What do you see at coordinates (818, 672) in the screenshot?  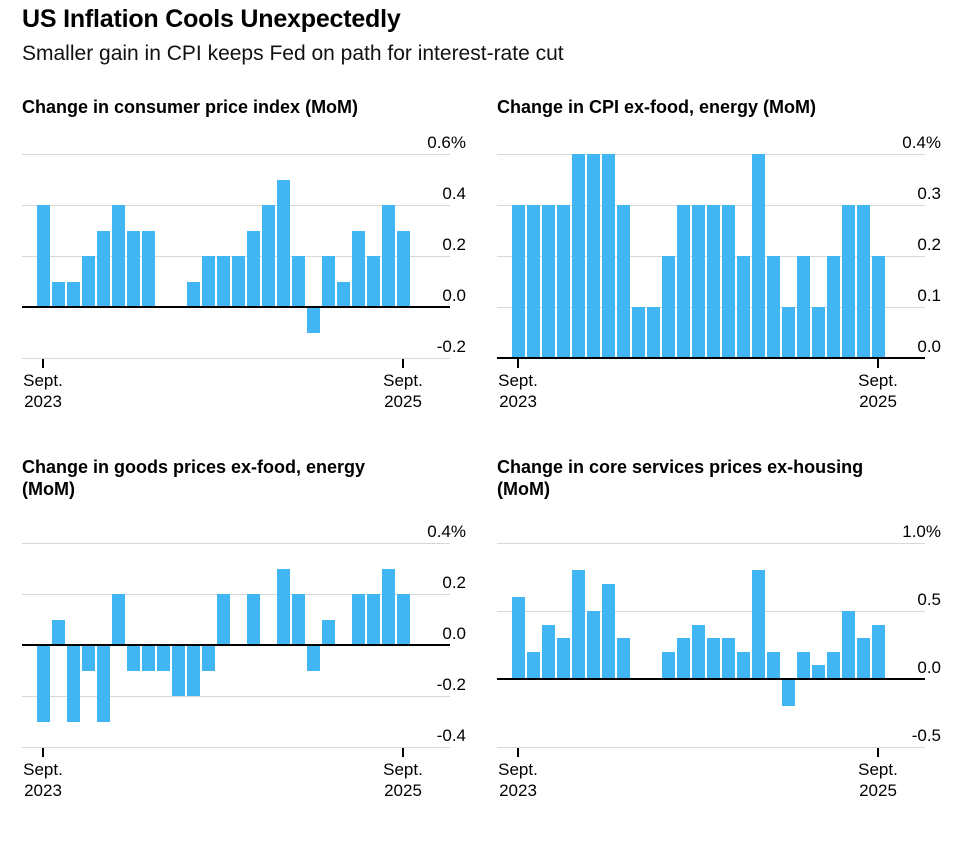 I see `bar-may-2025` at bounding box center [818, 672].